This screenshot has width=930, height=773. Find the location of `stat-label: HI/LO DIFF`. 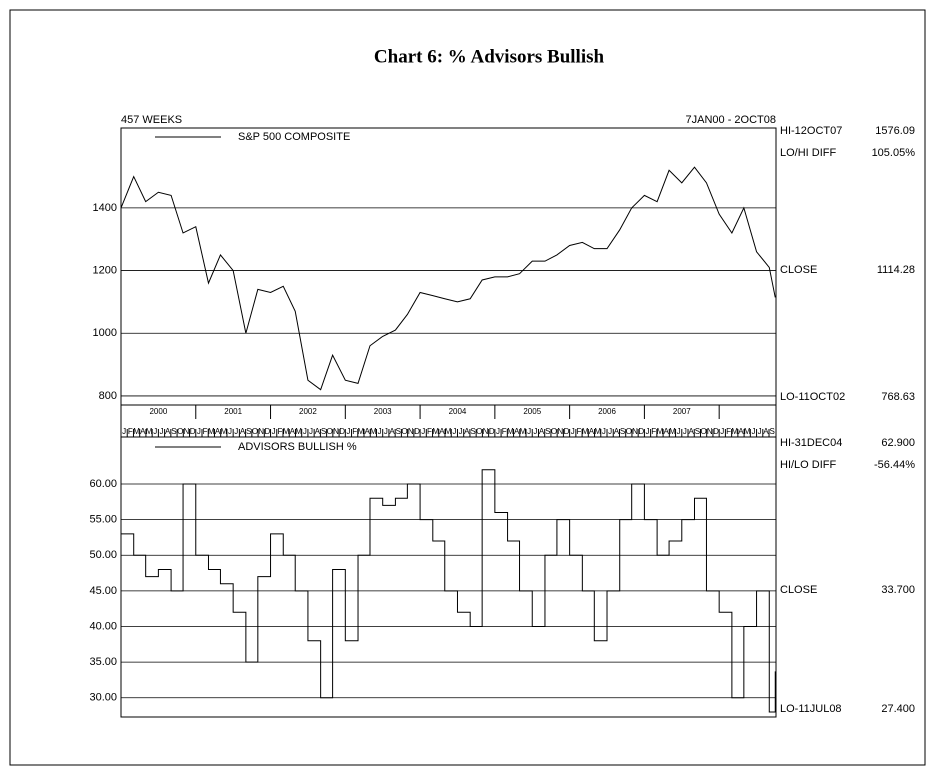

stat-label: HI/LO DIFF is located at coordinates (808, 465).